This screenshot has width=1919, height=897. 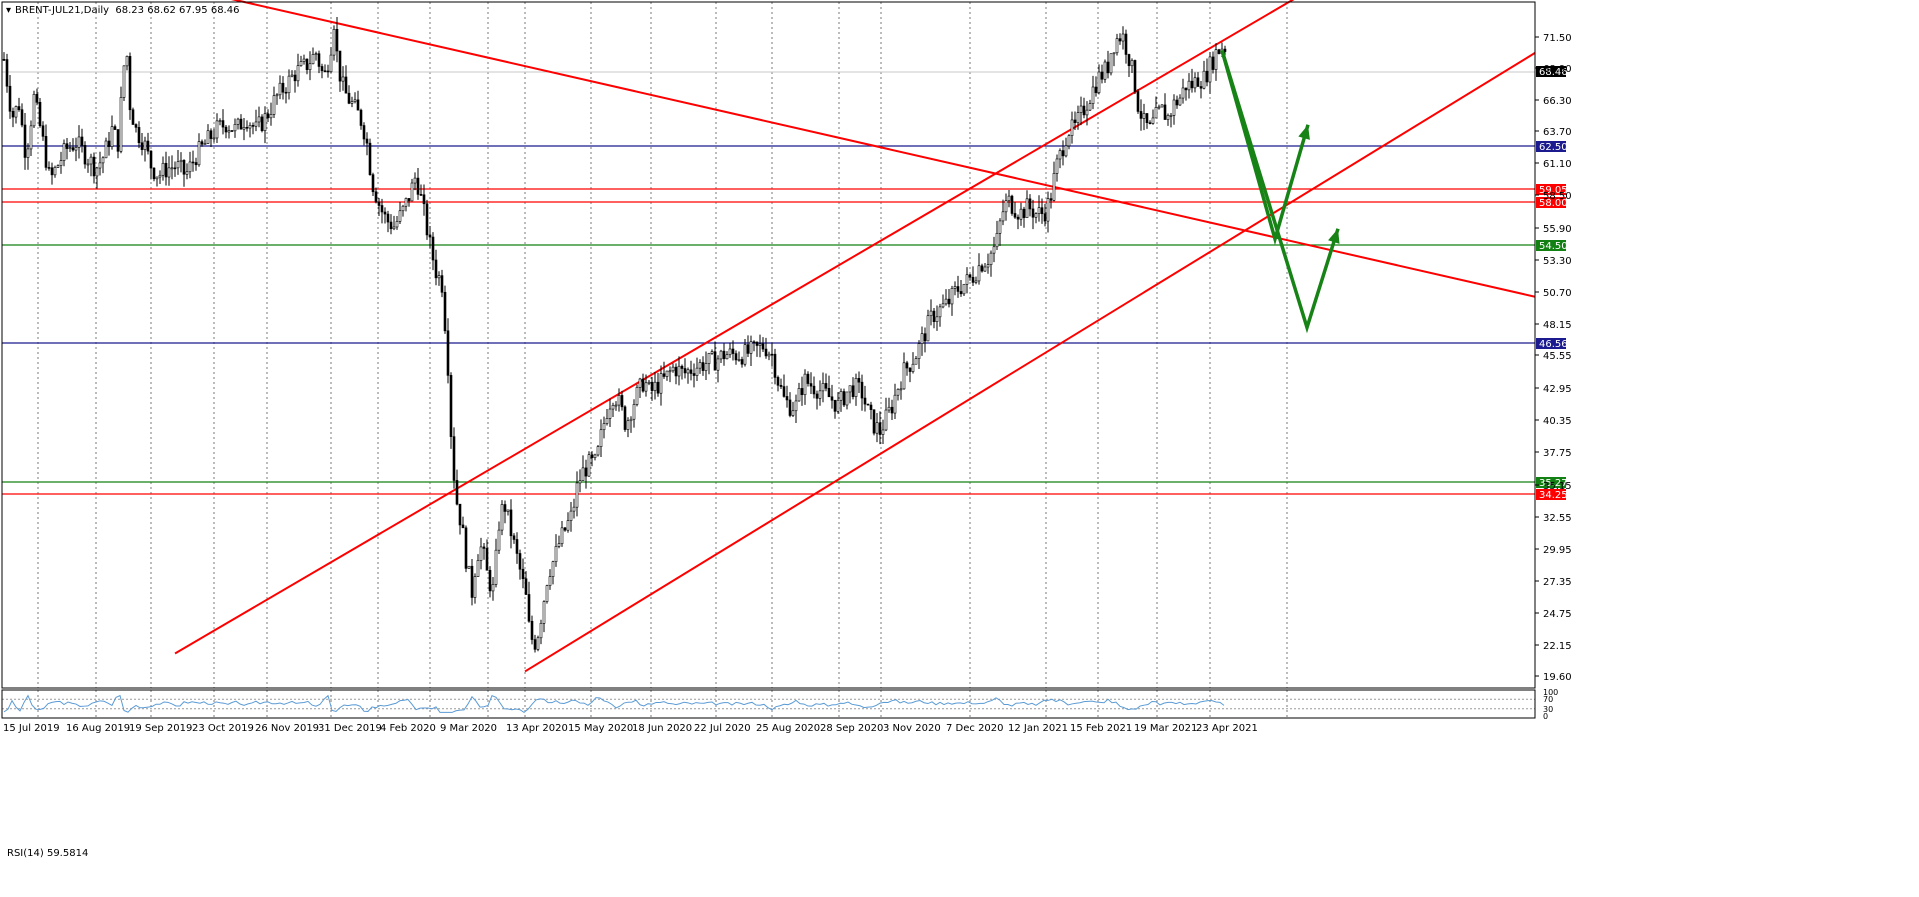 What do you see at coordinates (1557, 293) in the screenshot?
I see `y-tick-label: 50.70` at bounding box center [1557, 293].